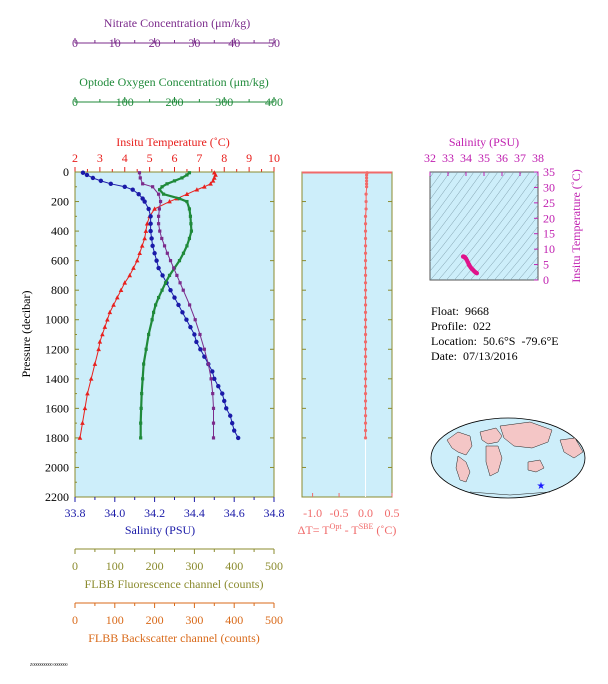 Image resolution: width=608 pixels, height=684 pixels. Describe the element at coordinates (125, 158) in the screenshot. I see `temperature-tick-label: 4` at that location.